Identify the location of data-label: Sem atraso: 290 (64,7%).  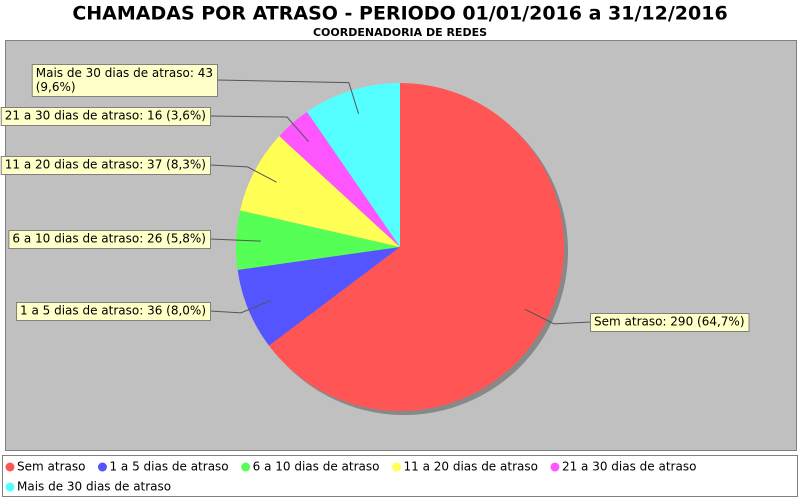
(670, 322).